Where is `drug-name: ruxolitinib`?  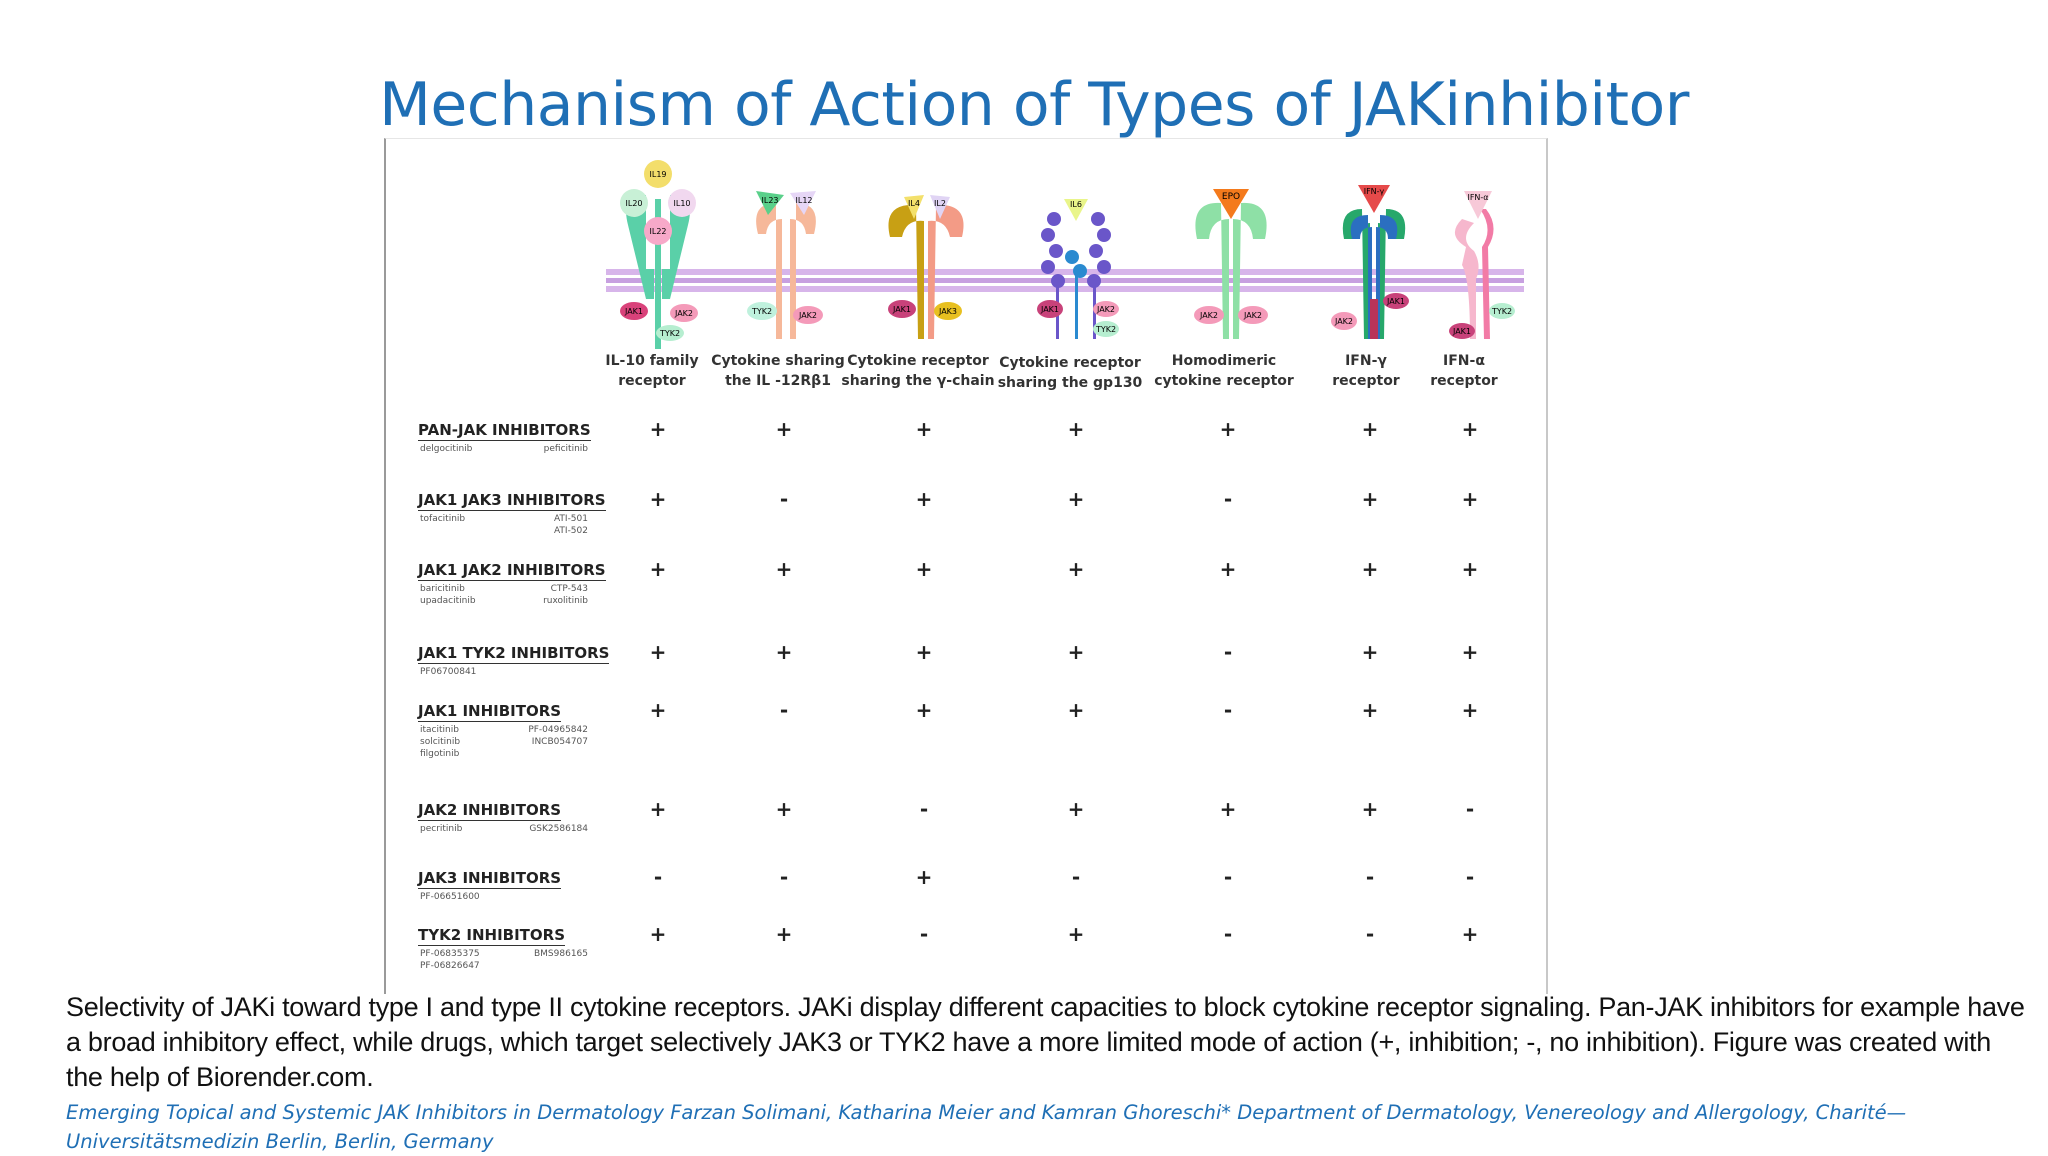 drug-name: ruxolitinib is located at coordinates (565, 601).